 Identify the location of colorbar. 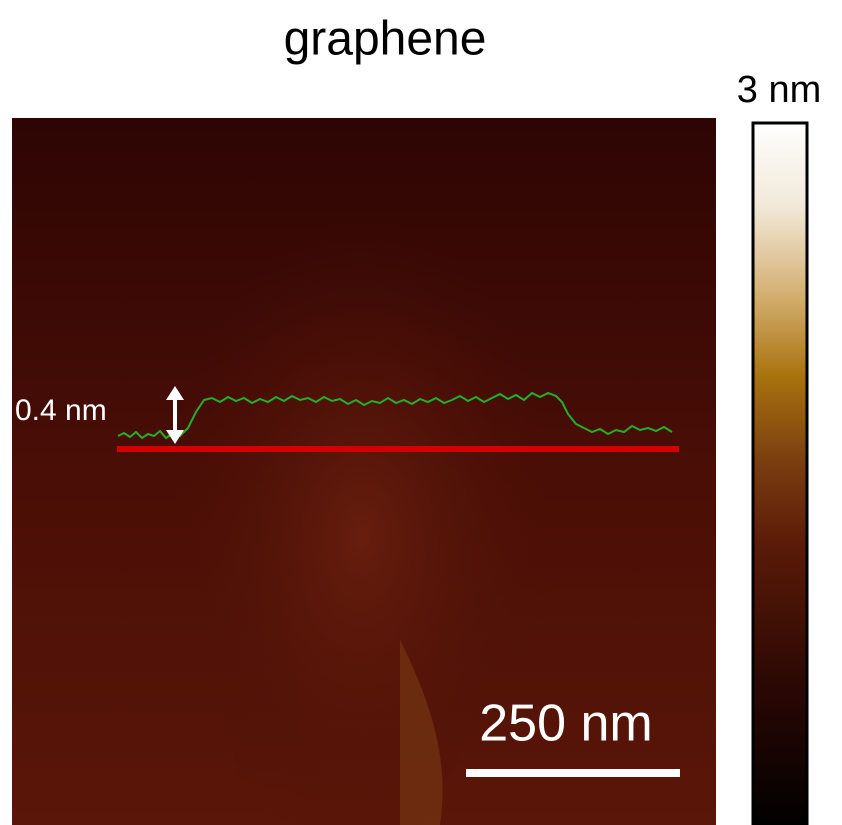
(780, 473).